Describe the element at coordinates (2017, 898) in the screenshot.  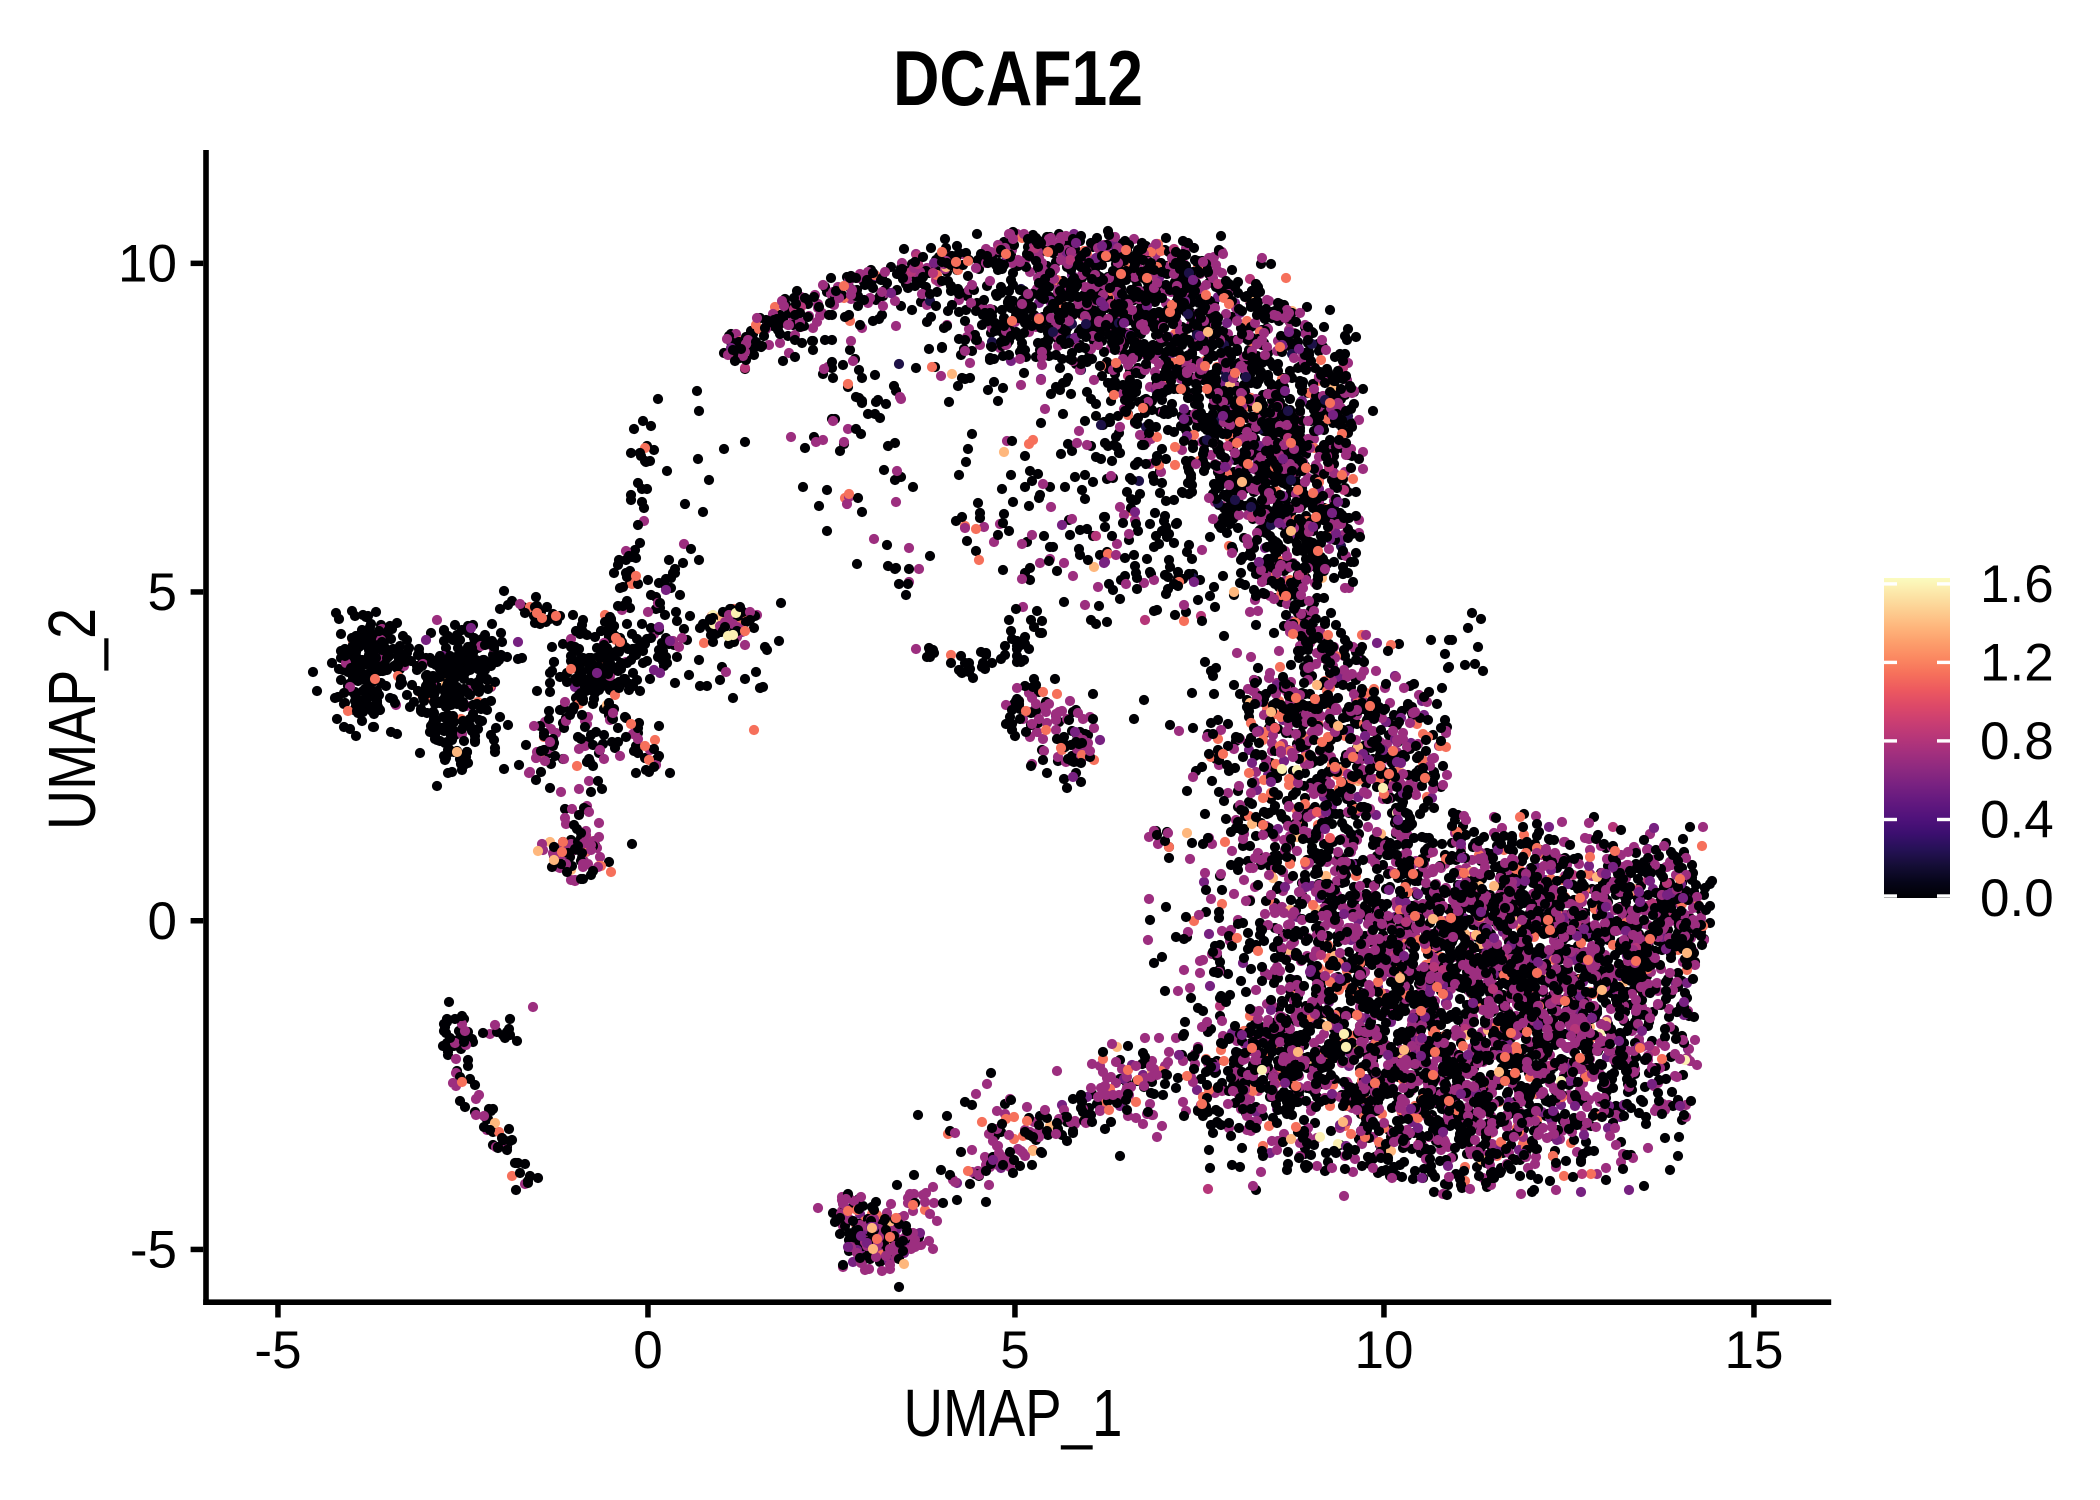
I see `svg-text: 0.0` at that location.